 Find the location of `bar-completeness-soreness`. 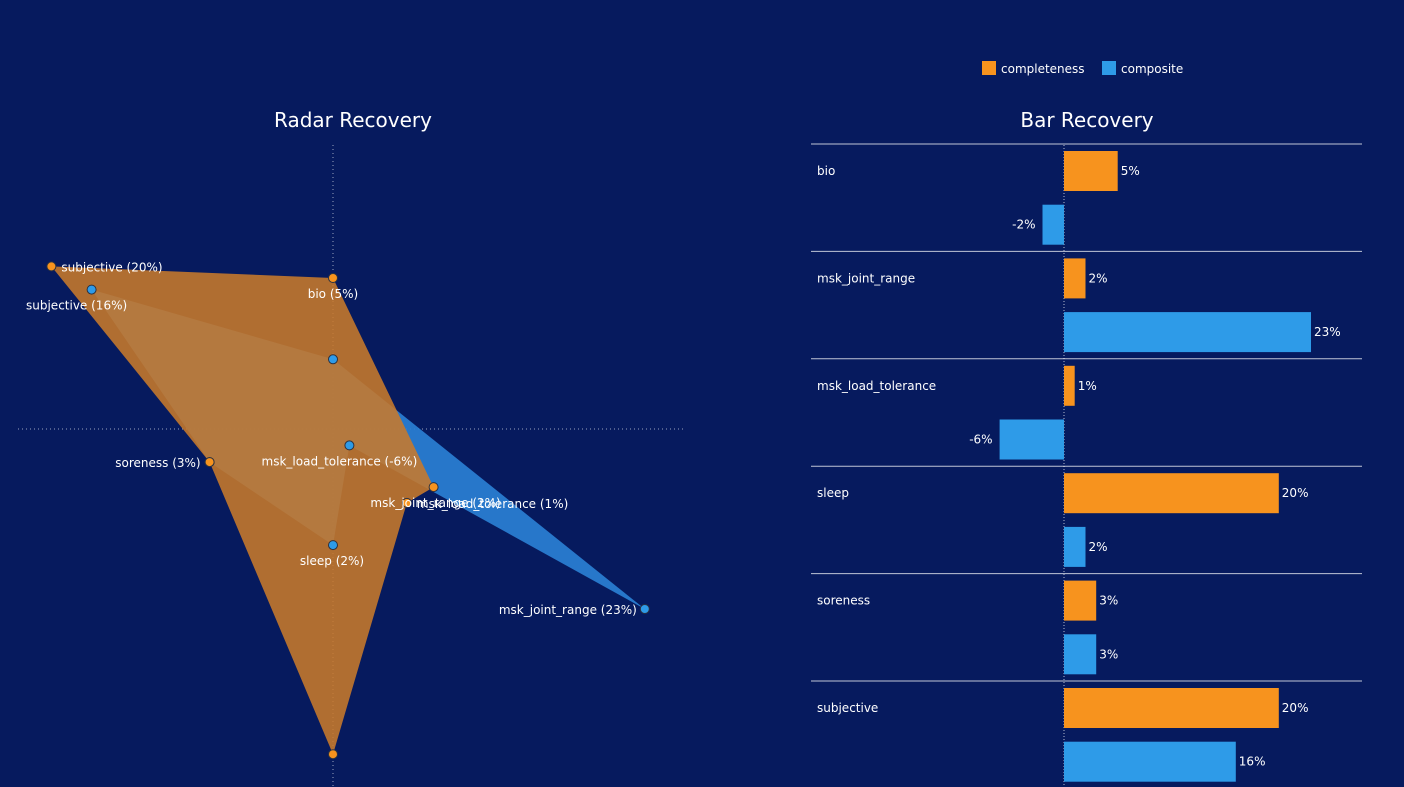

bar-completeness-soreness is located at coordinates (1080, 600).